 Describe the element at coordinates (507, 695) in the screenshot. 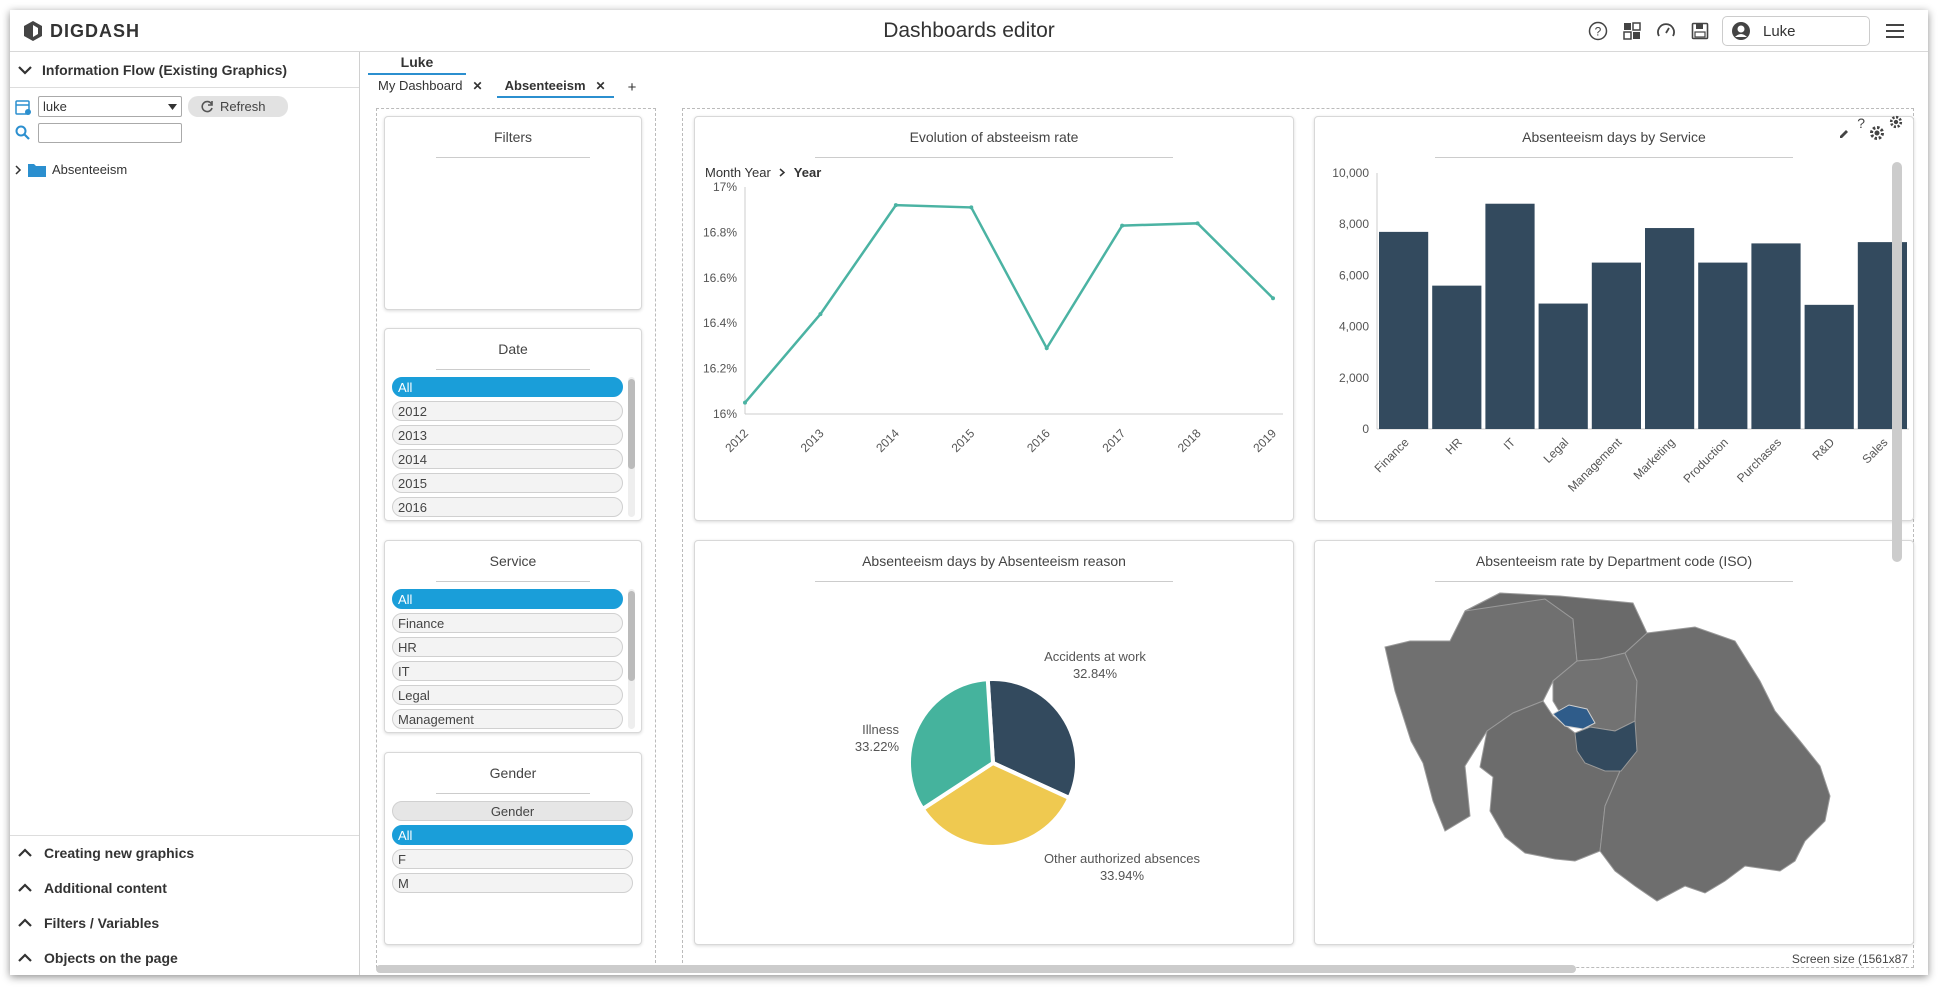

I see `service-filter-item: Legal` at that location.